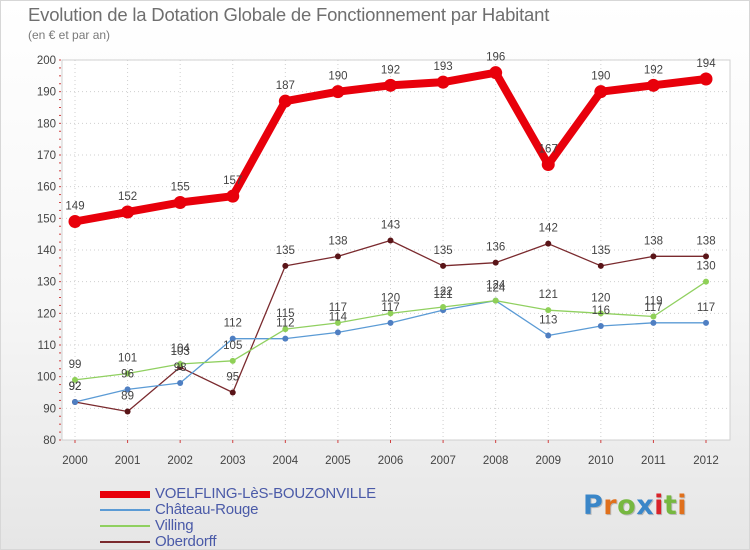 This screenshot has width=750, height=550. I want to click on logo-letter: t, so click(670, 505).